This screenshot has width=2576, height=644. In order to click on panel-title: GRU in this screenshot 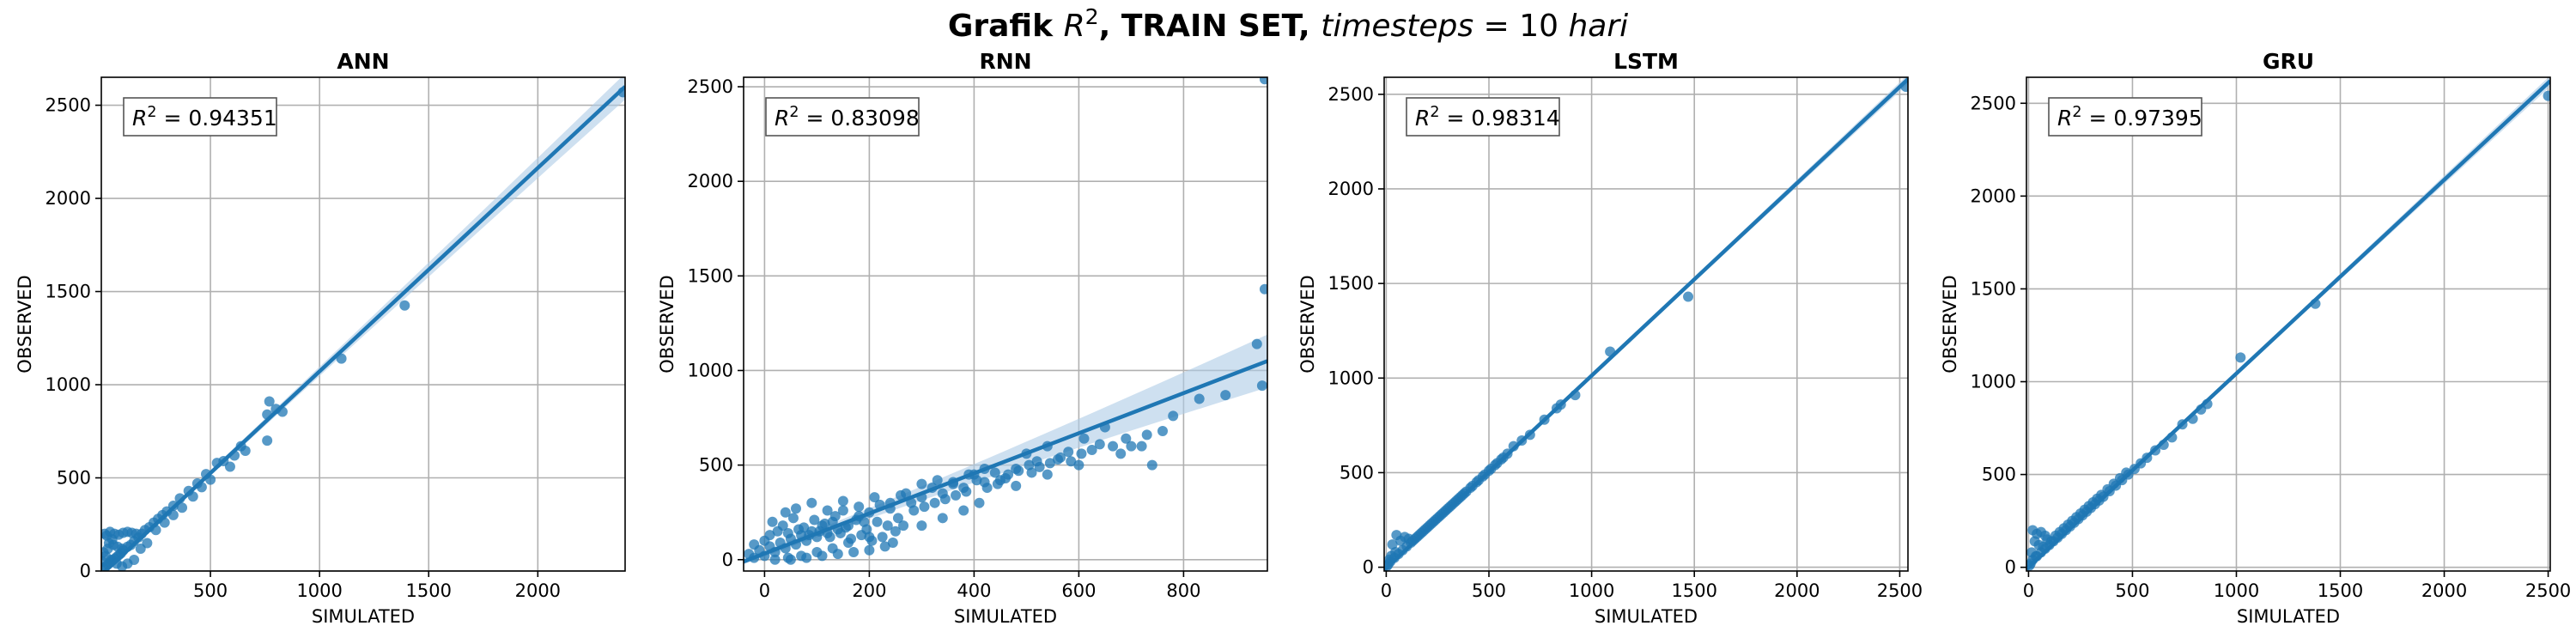, I will do `click(2288, 61)`.